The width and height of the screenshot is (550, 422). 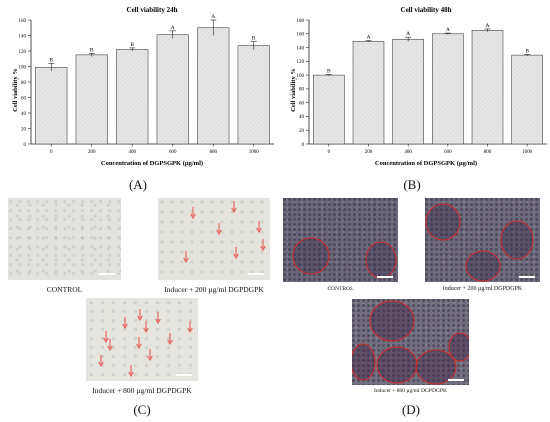 I want to click on chart-b-xlabel: Concentration of DGPSGPK (µg/ml), so click(x=426, y=163).